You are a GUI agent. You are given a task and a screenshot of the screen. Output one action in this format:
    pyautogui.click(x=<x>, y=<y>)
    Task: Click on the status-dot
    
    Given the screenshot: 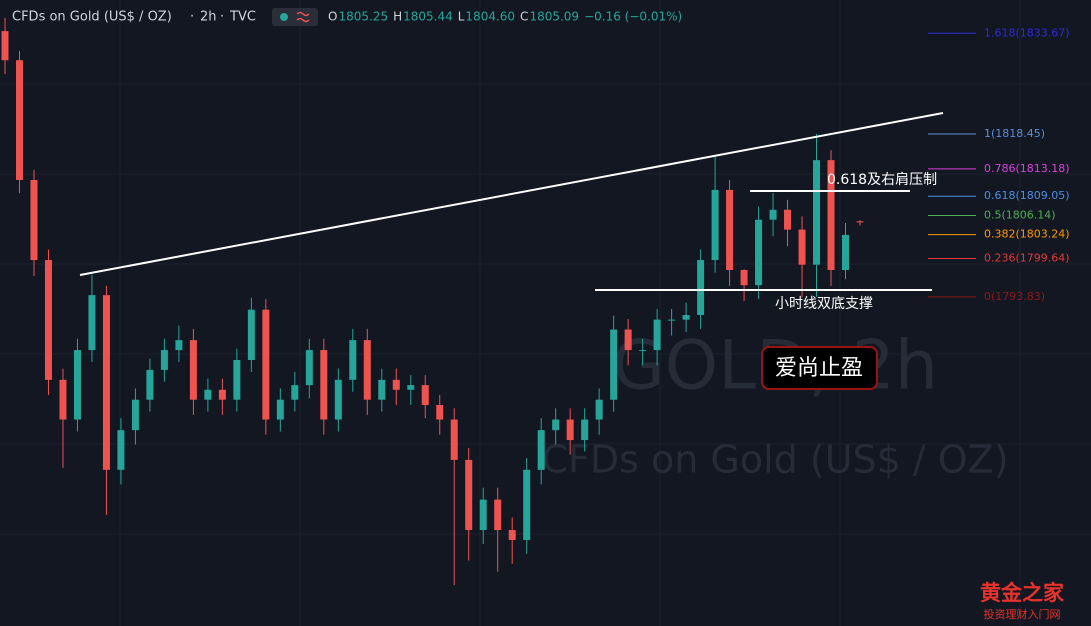 What is the action you would take?
    pyautogui.click(x=284, y=17)
    